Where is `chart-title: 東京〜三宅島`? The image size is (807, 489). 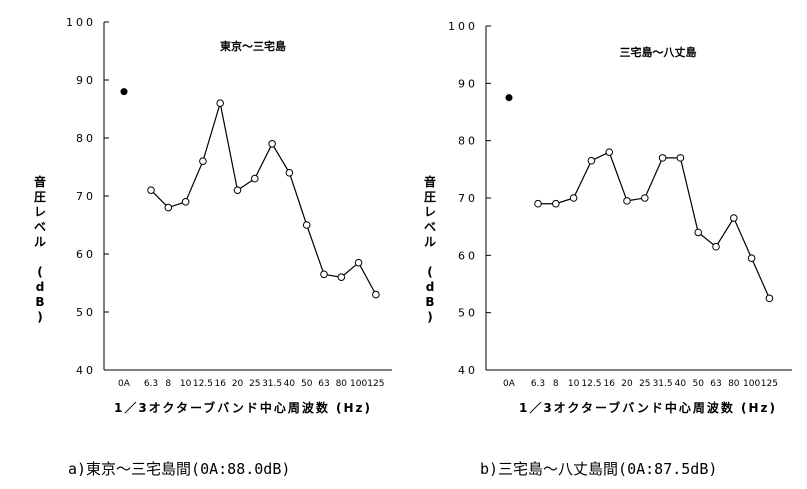
chart-title: 東京〜三宅島 is located at coordinates (253, 46).